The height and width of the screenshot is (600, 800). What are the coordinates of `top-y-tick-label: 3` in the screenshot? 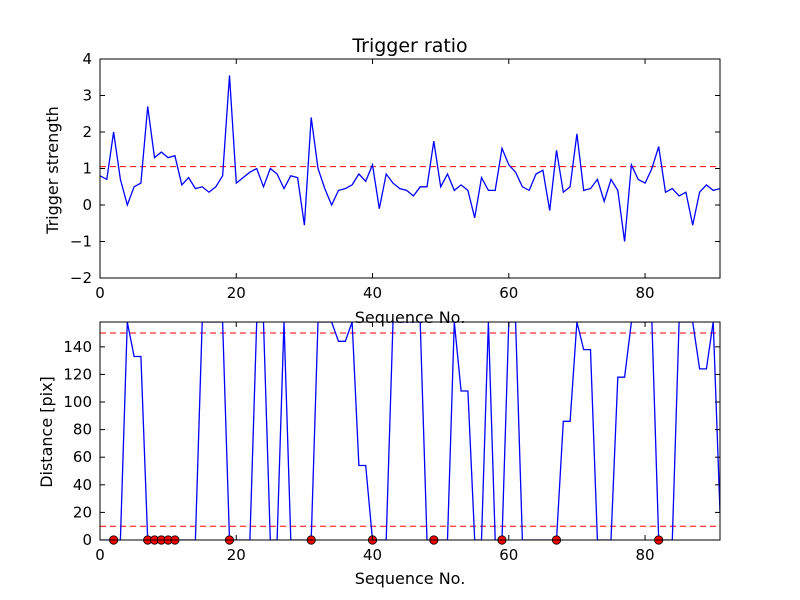 It's located at (87, 96).